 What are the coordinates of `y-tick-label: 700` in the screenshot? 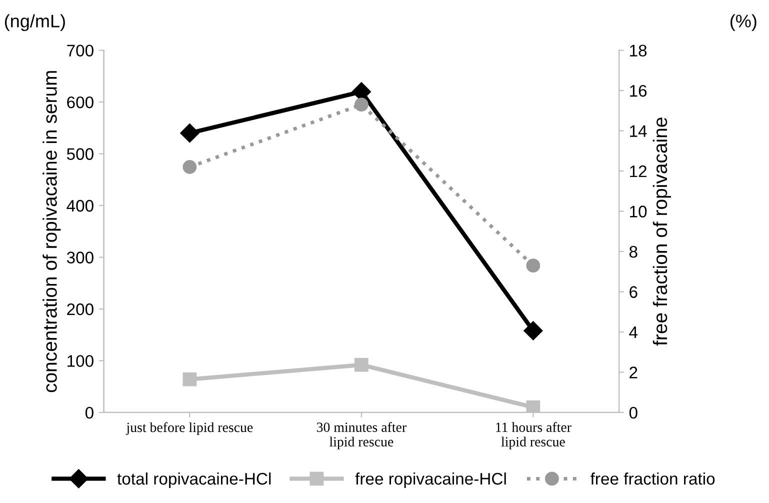 It's located at (80, 50).